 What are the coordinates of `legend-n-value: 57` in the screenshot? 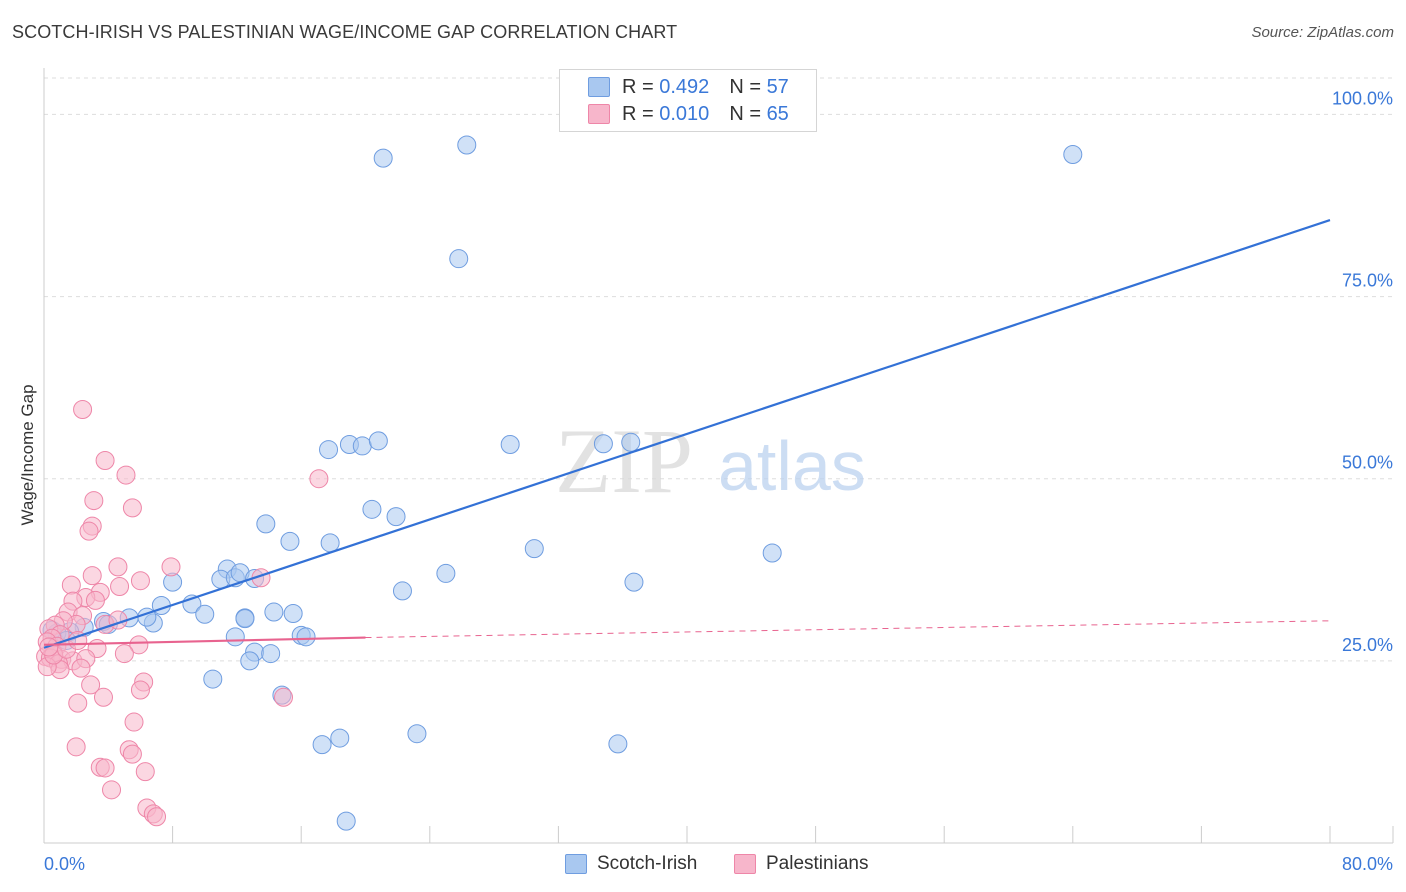 It's located at (777, 86).